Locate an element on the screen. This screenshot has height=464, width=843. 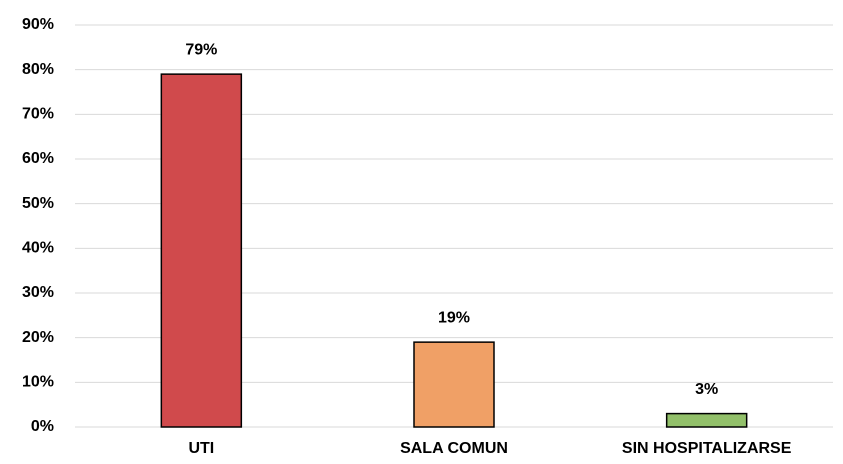
y-tick-label: 90% is located at coordinates (38, 24).